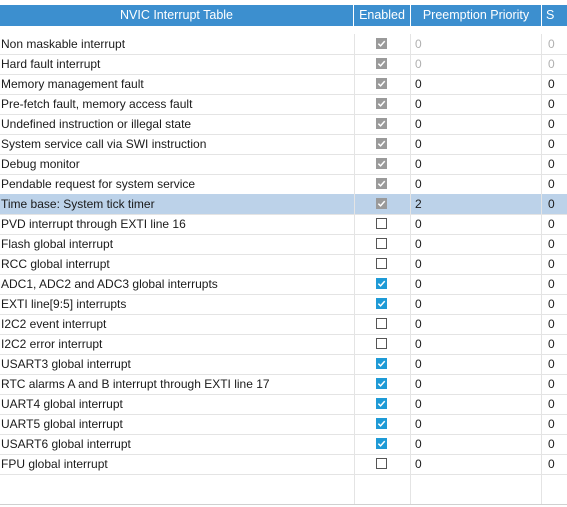  What do you see at coordinates (283, 124) in the screenshot?
I see `table-row: Undefined instruction or illegal state 0 0` at bounding box center [283, 124].